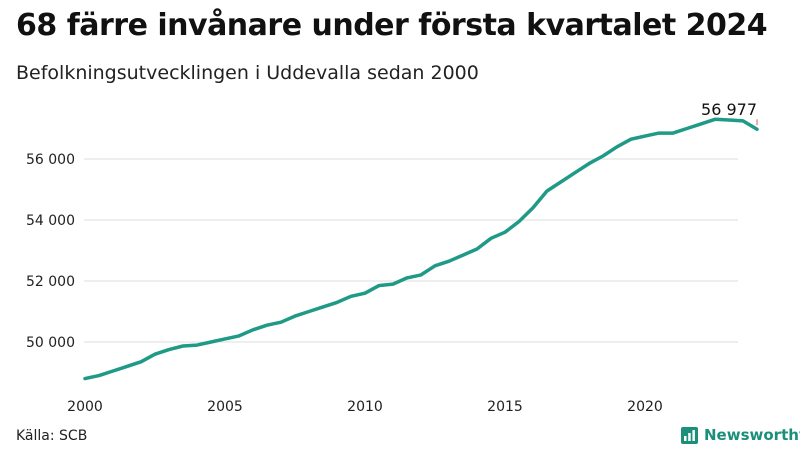 This screenshot has width=800, height=450. What do you see at coordinates (52, 436) in the screenshot?
I see `source-label: Källa: SCB` at bounding box center [52, 436].